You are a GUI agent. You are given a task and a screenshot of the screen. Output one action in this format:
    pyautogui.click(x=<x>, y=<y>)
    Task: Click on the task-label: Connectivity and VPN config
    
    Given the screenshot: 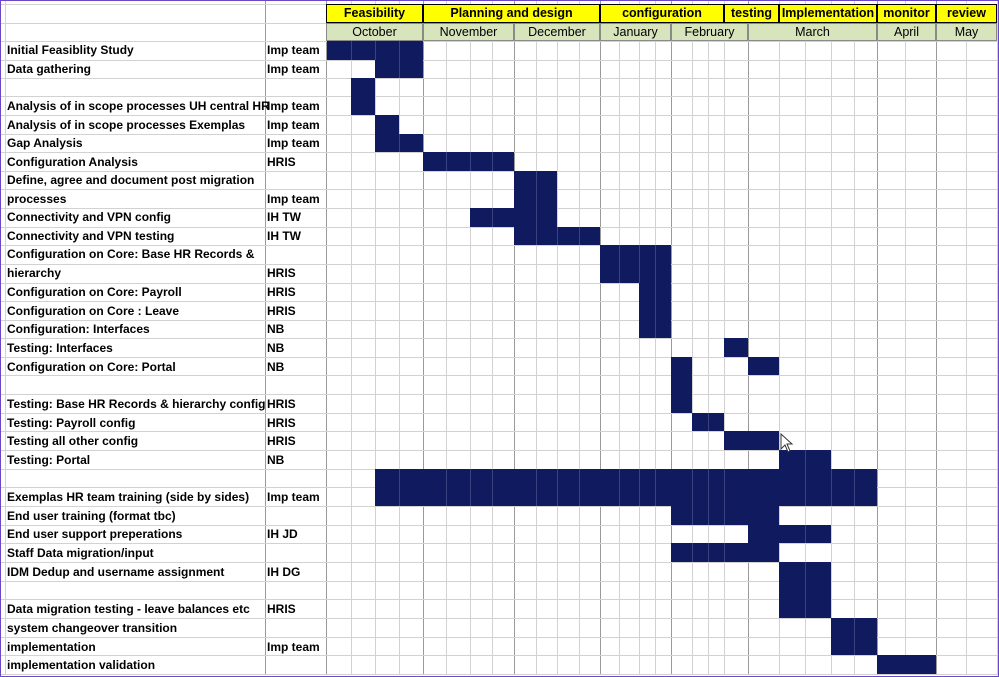 What is the action you would take?
    pyautogui.click(x=89, y=217)
    